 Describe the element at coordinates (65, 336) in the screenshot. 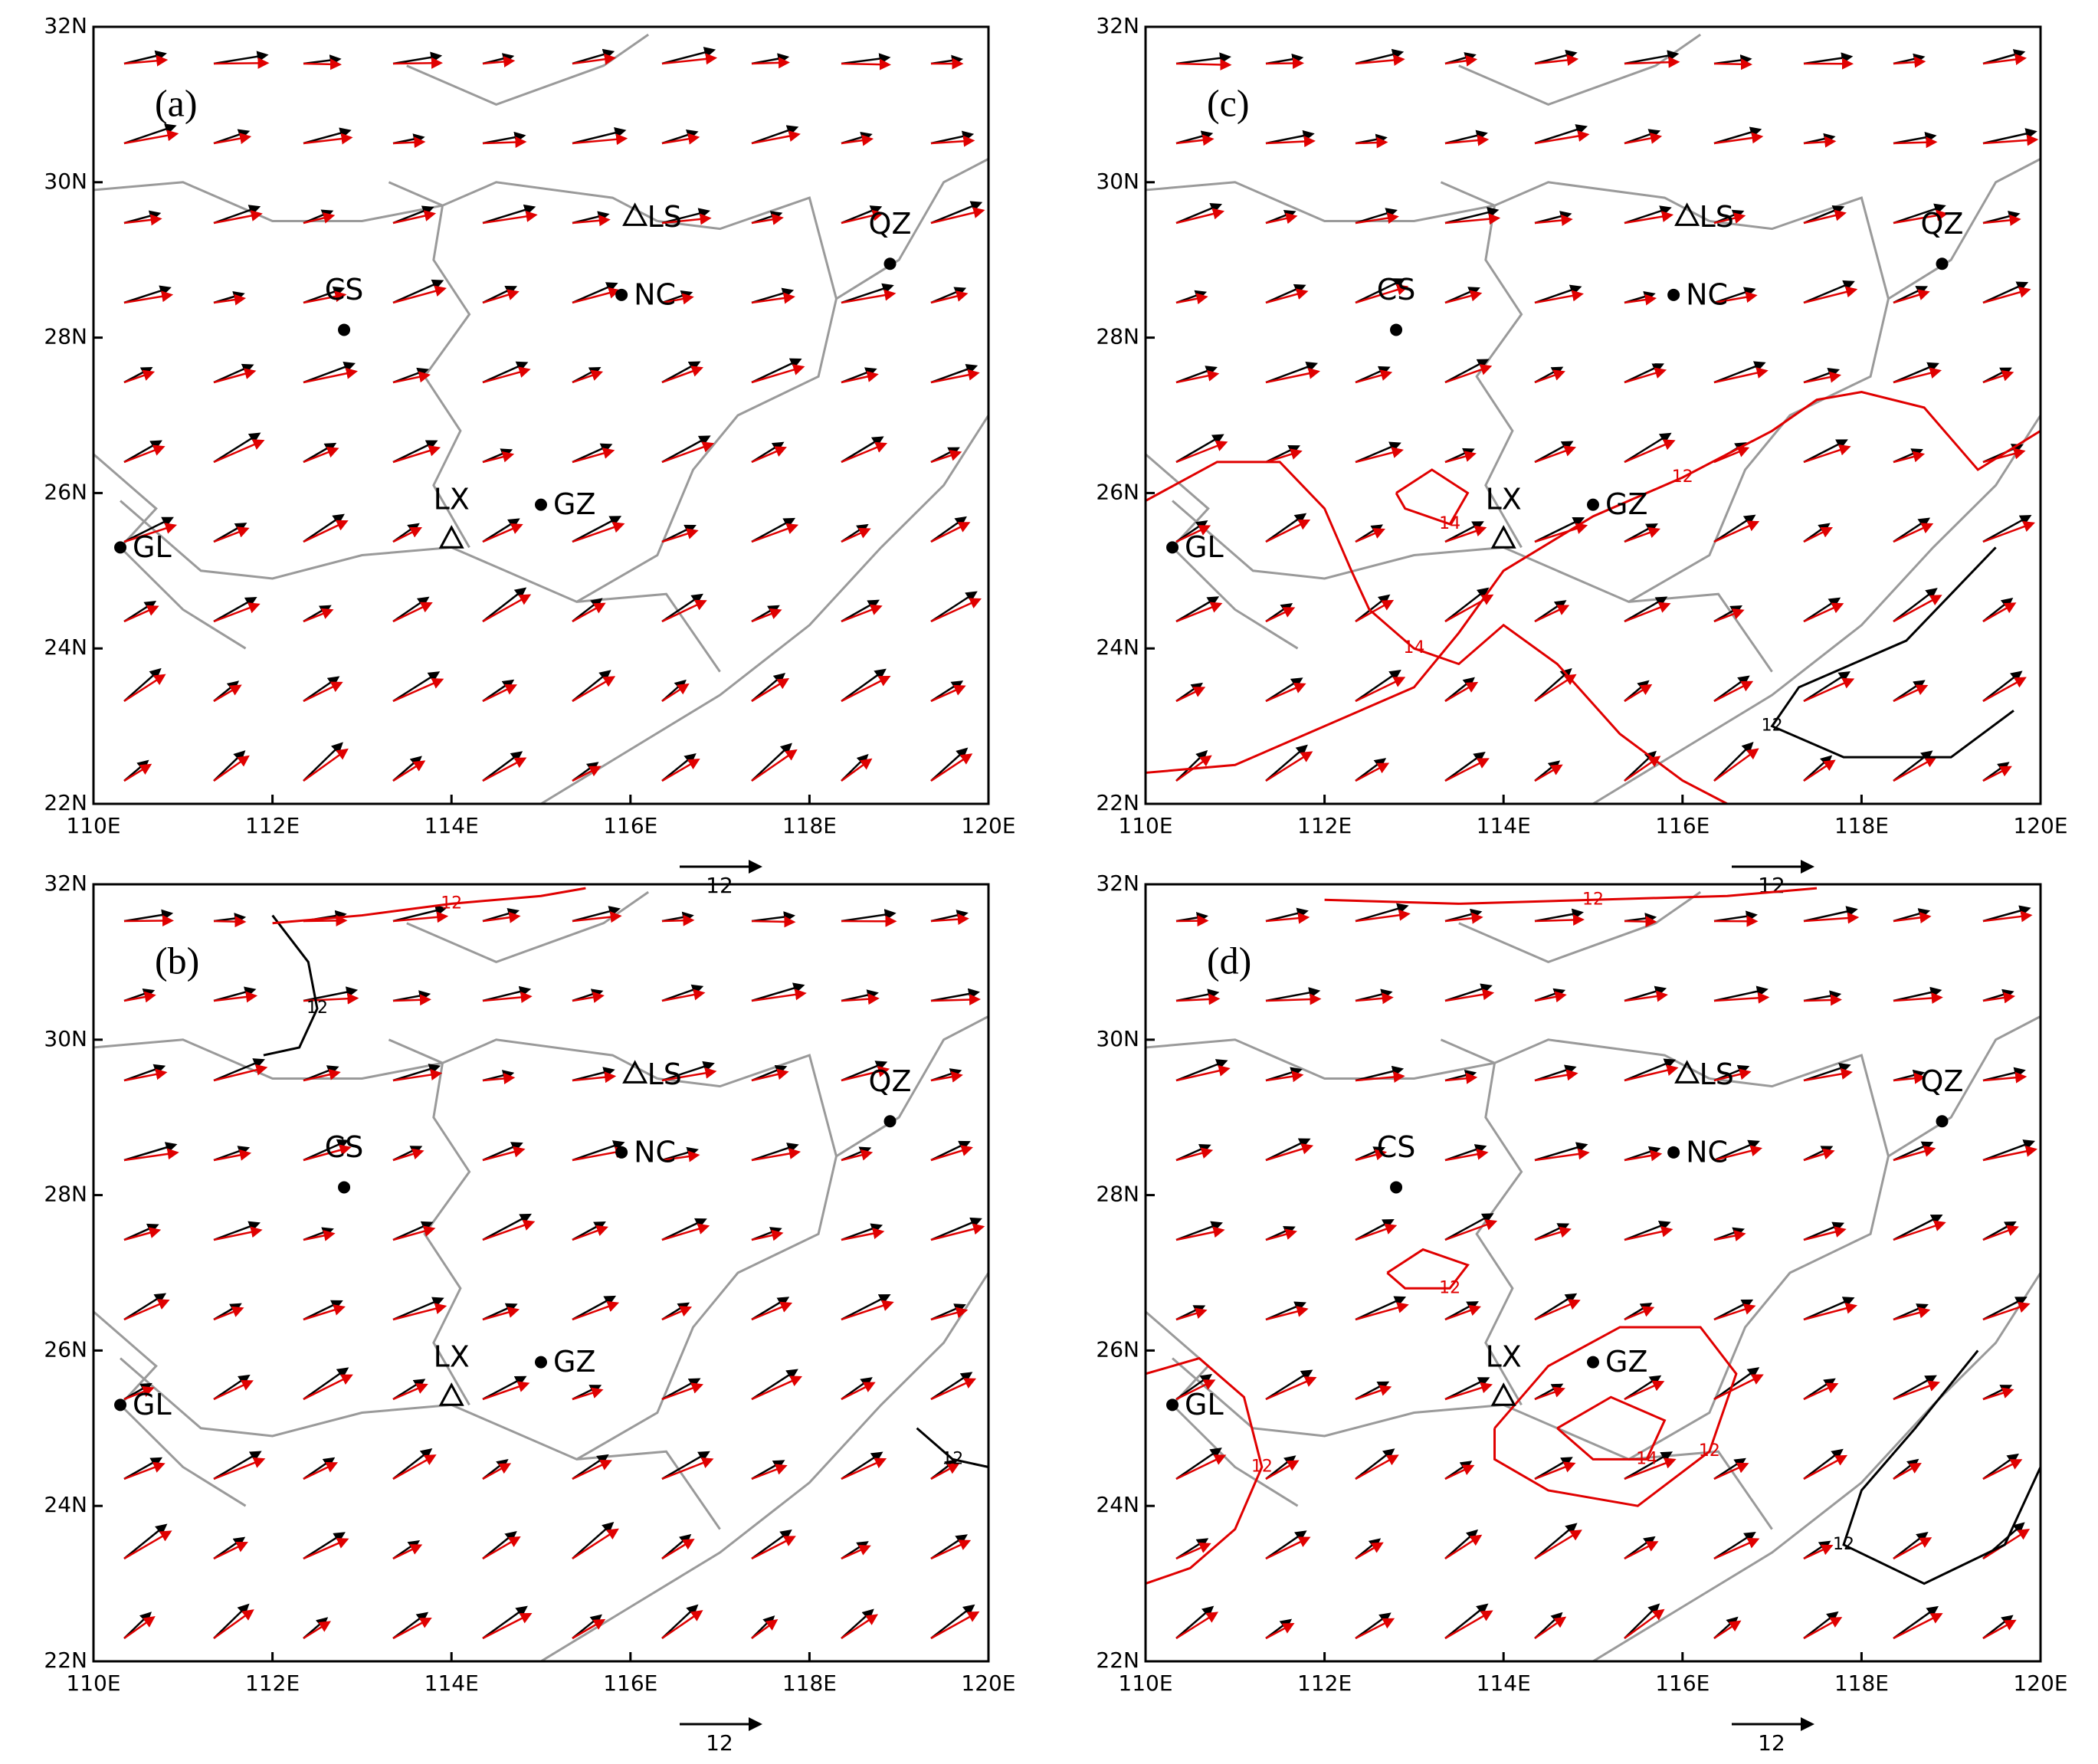

I see `y-tick-label: 28N` at that location.